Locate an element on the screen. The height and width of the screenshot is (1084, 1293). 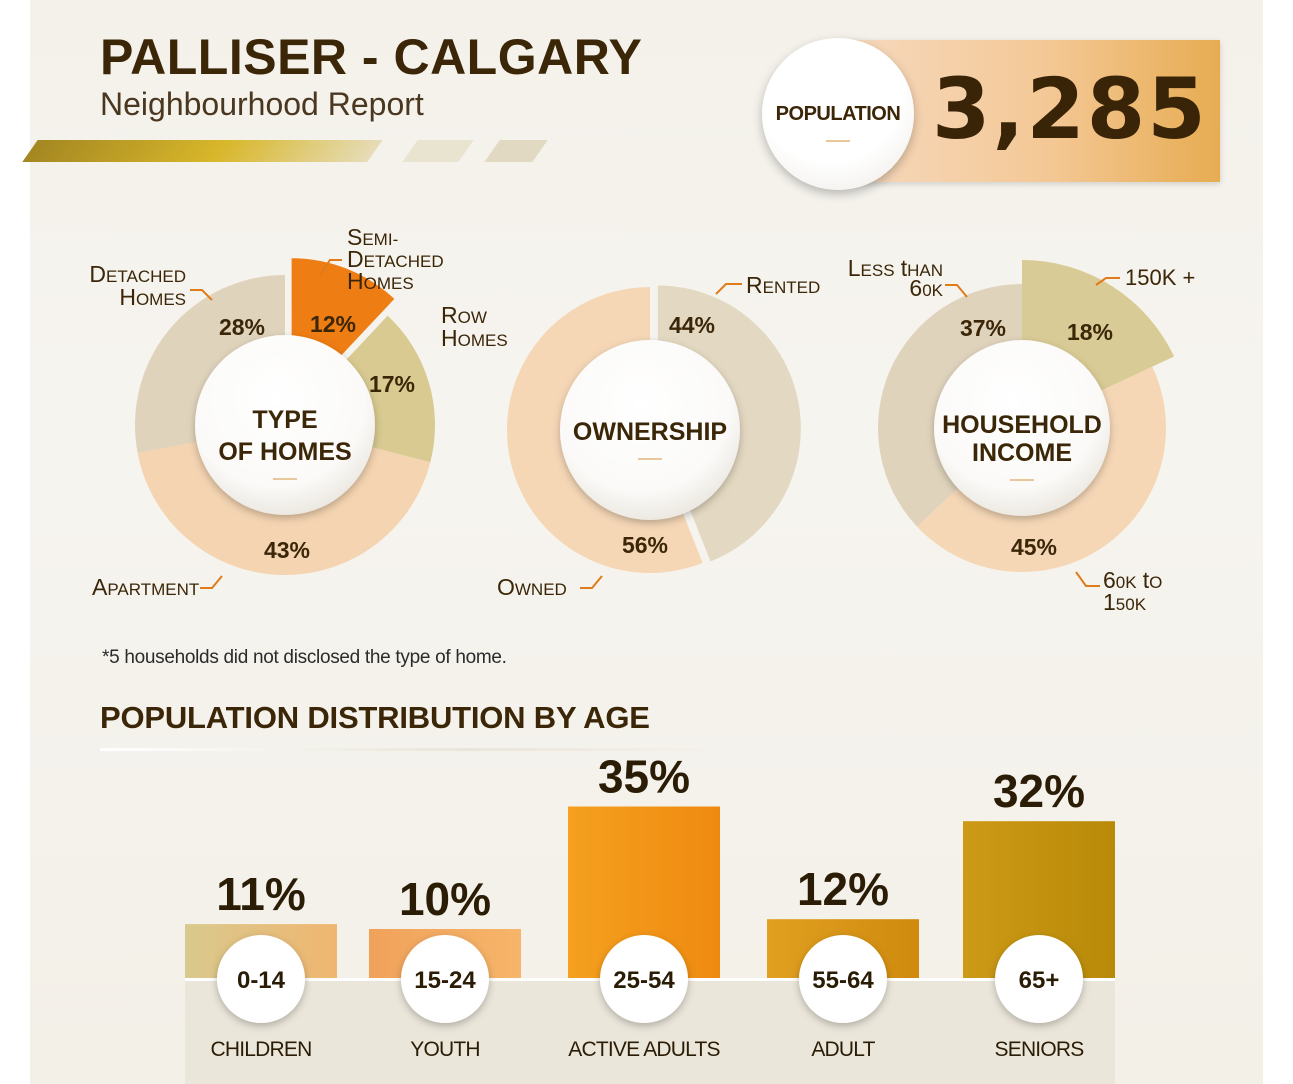
age-group-label: ADULT is located at coordinates (843, 1049).